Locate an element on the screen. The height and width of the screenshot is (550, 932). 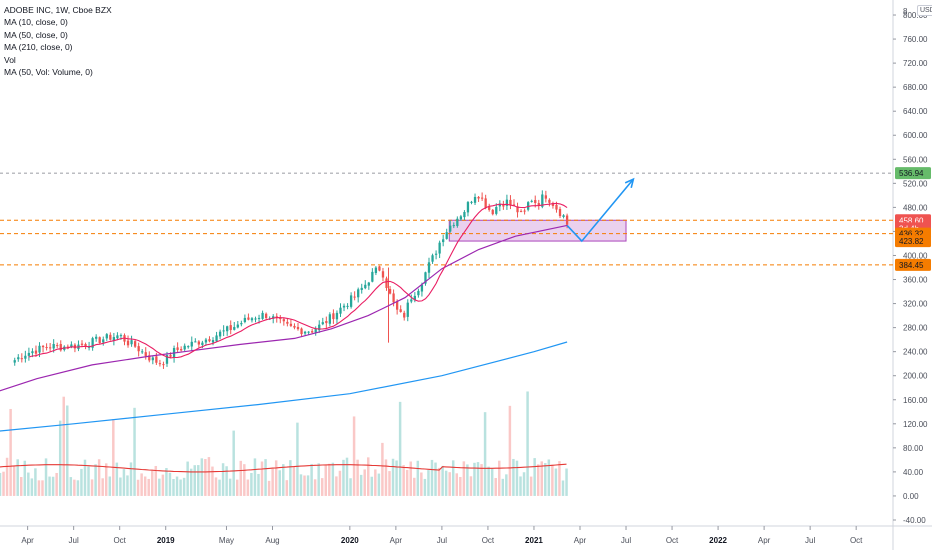
legend-ma10: MA (10, close, 0) is located at coordinates (36, 22).